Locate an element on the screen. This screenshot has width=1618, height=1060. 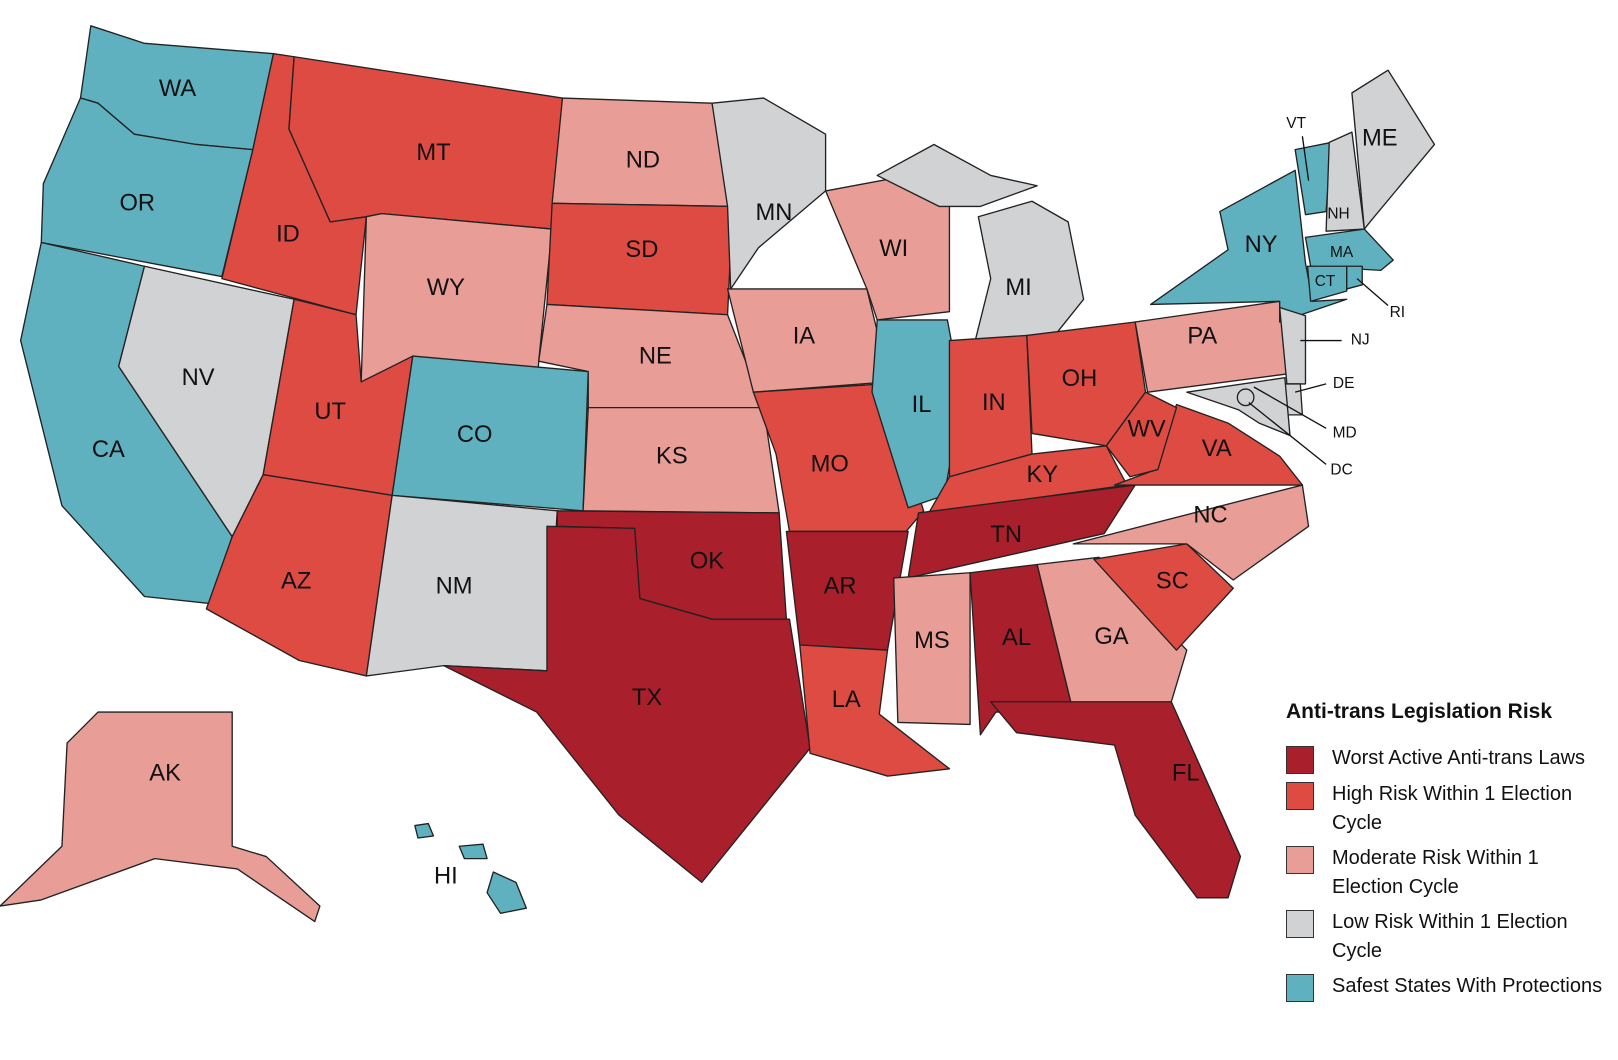
state-ky is located at coordinates (1028, 479).